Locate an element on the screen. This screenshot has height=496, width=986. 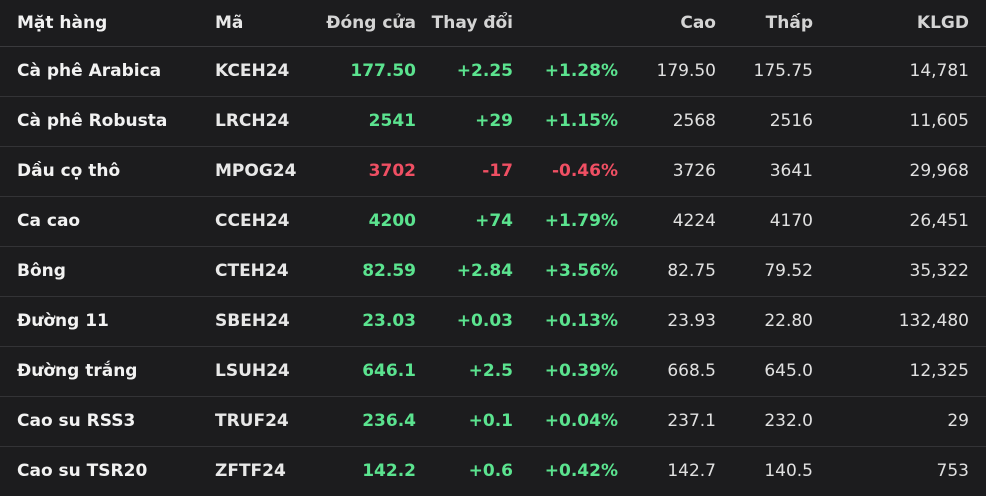
low-price: 232.0 is located at coordinates (788, 421).